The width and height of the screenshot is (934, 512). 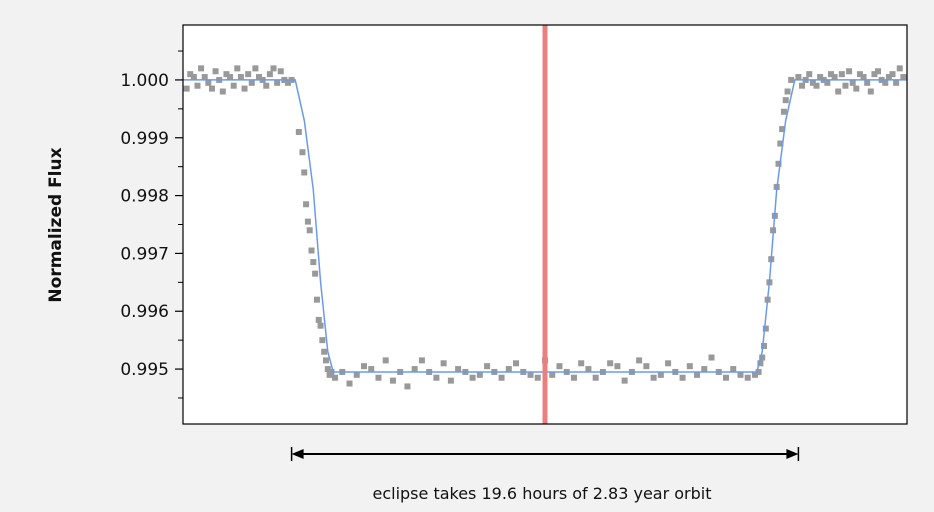 I want to click on y-axis-tick-labels: 1.000 0.999 0.998 0.997 0.996 0.995, so click(x=144, y=225).